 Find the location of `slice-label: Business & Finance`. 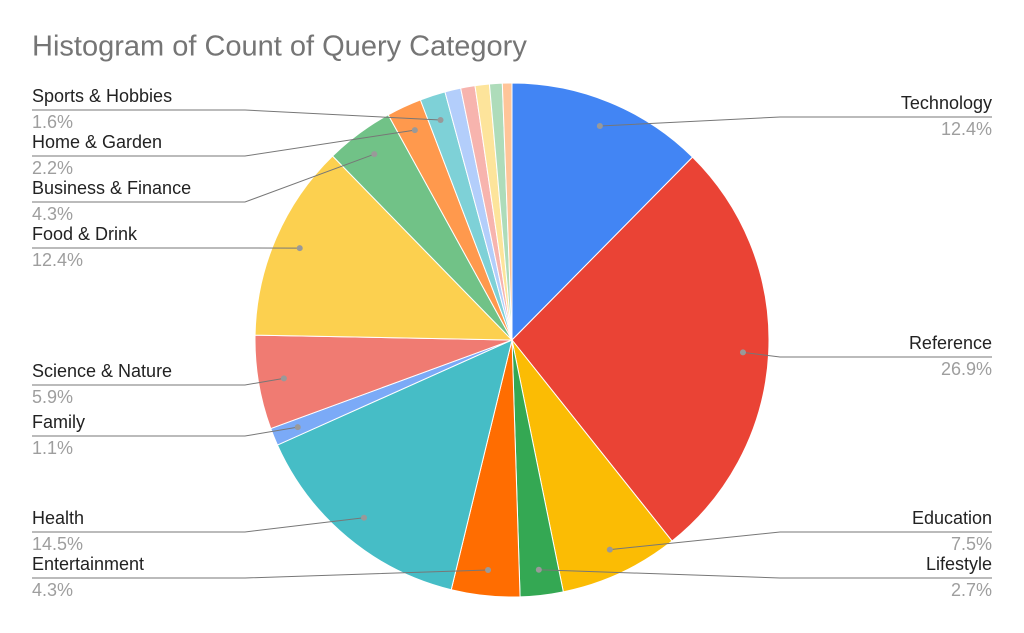

slice-label: Business & Finance is located at coordinates (111, 188).